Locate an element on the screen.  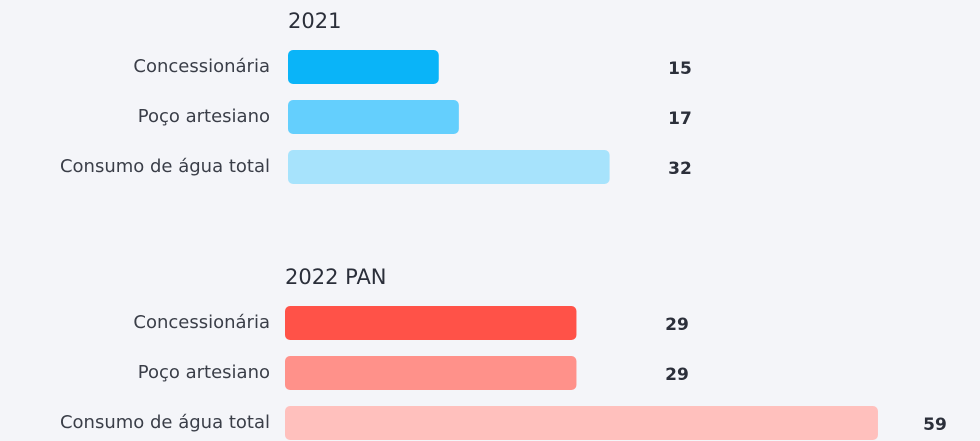
group-title: 2022 PAN is located at coordinates (336, 277).